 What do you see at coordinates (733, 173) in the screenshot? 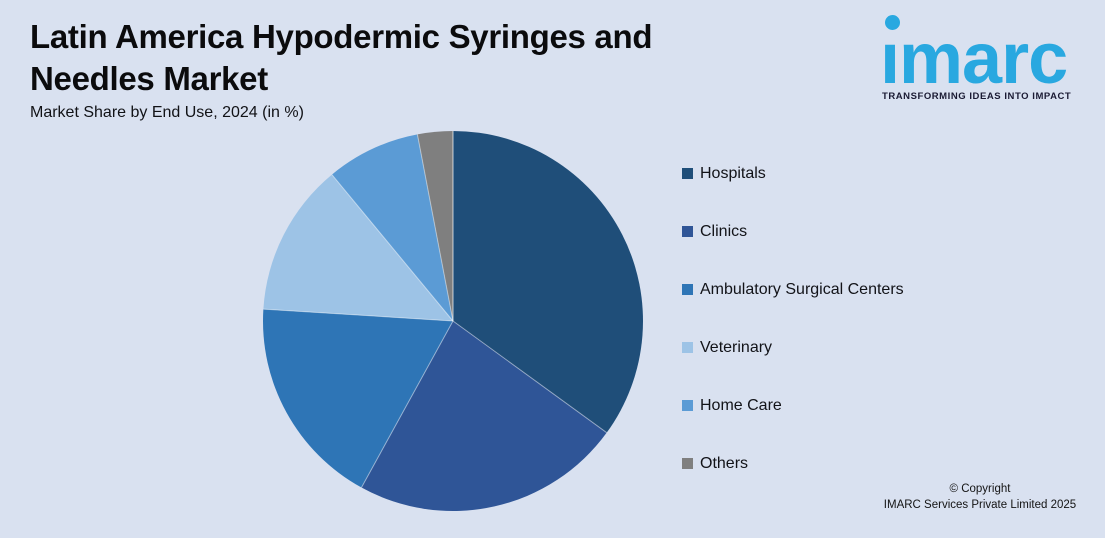
I see `legend-label: Hospitals` at bounding box center [733, 173].